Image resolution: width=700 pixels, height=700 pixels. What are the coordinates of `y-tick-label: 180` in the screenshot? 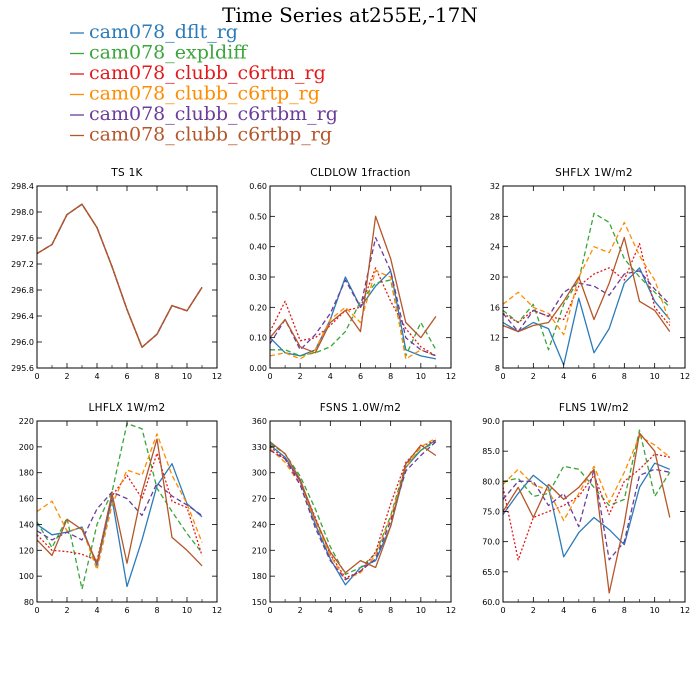 It's located at (26, 473).